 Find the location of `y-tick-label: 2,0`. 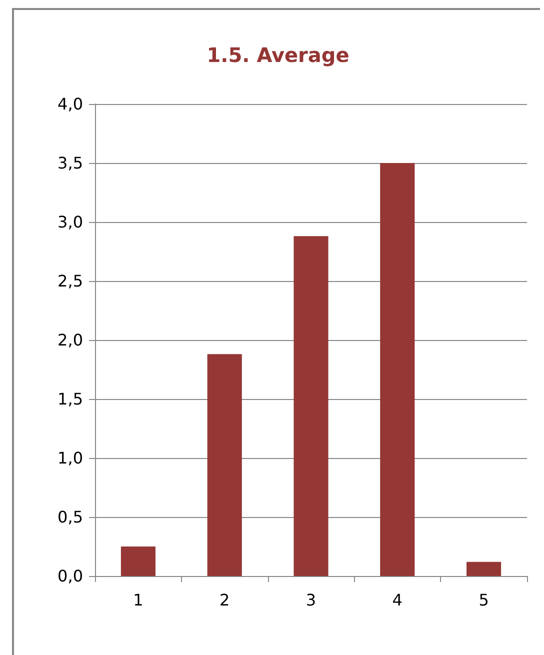

y-tick-label: 2,0 is located at coordinates (70, 340).